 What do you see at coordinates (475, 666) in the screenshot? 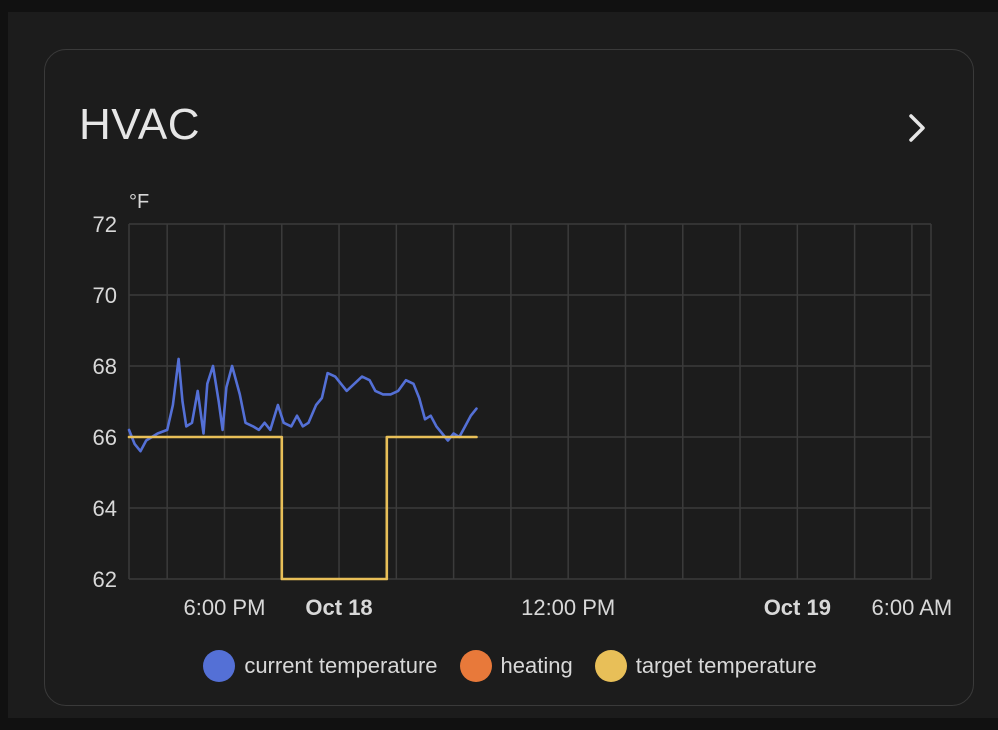
I see `legend-swatch-heating` at bounding box center [475, 666].